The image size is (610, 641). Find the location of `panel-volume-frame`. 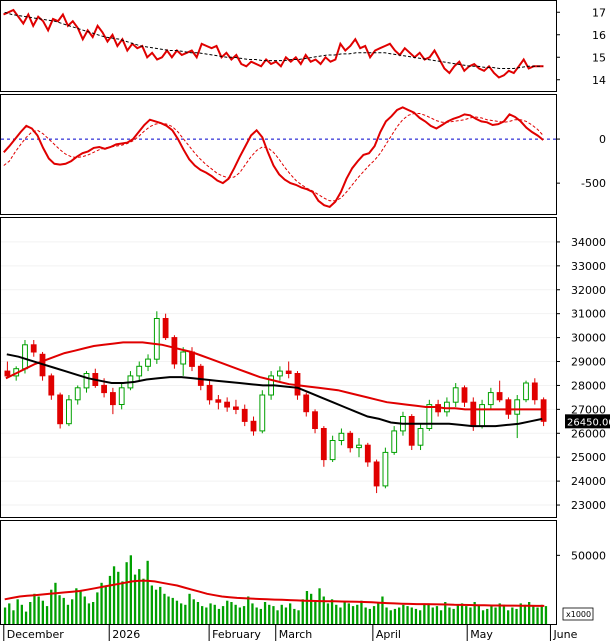

panel-volume-frame is located at coordinates (278, 572).